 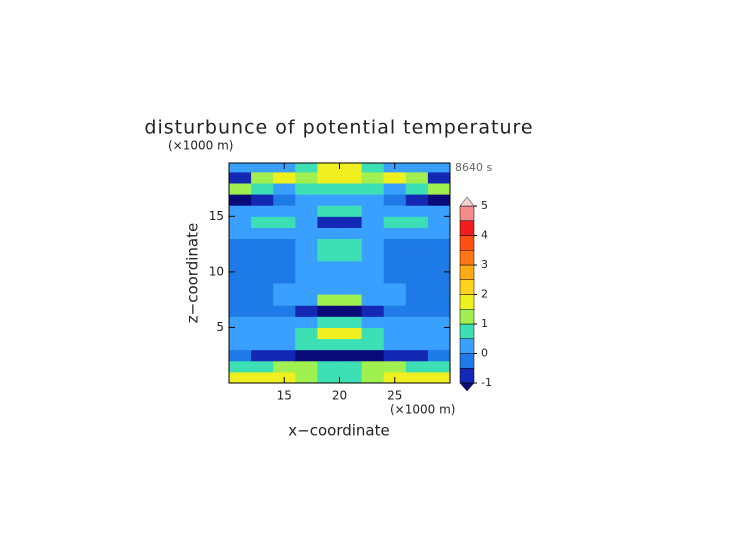 What do you see at coordinates (486, 382) in the screenshot?
I see `colorbar-tick-label: -1` at bounding box center [486, 382].